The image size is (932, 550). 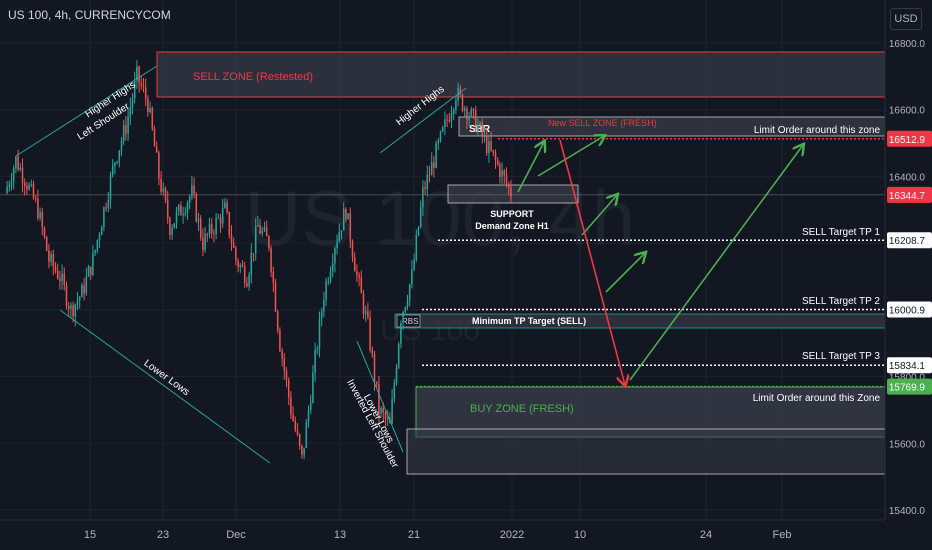 I want to click on price-axis-background, so click(x=908, y=275).